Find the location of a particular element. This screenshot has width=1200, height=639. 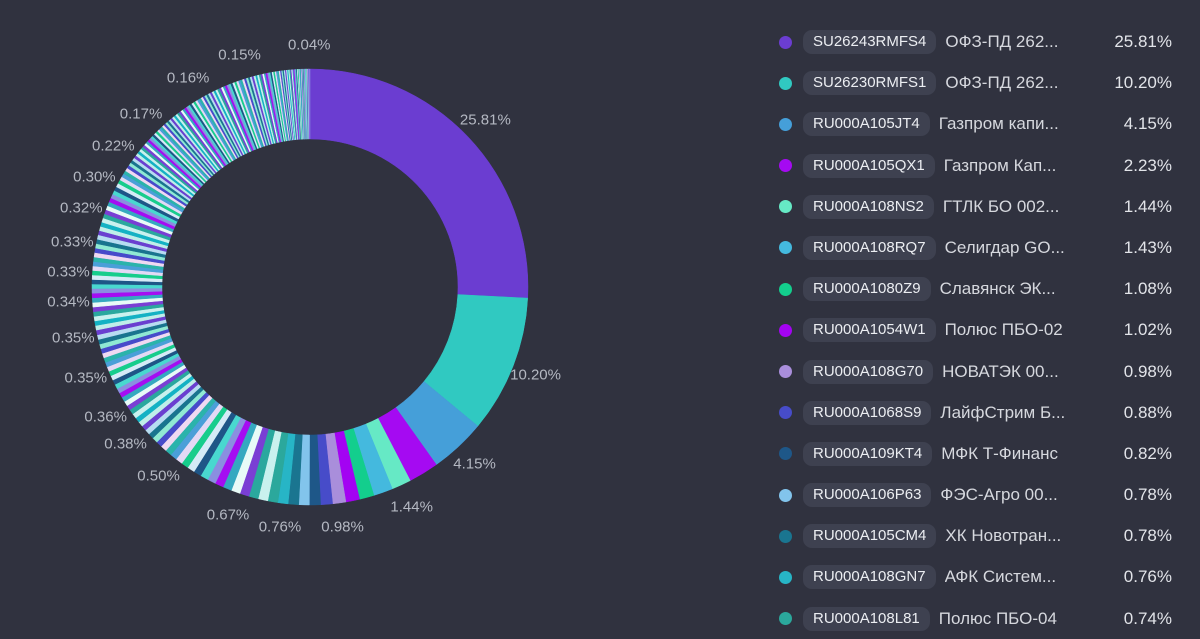

ticker-badge: RU000A1054W1 is located at coordinates (869, 330).